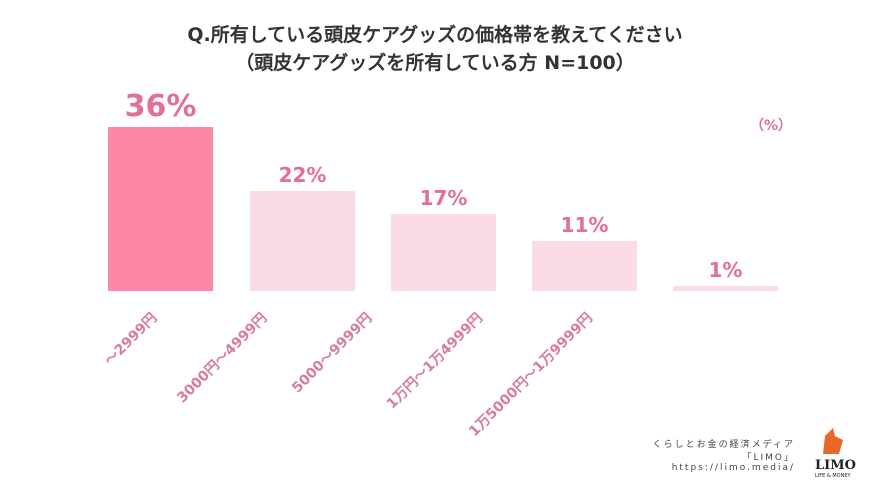 The width and height of the screenshot is (870, 489). Describe the element at coordinates (530, 375) in the screenshot. I see `x-tick-label: 1万5000円～1万9999円` at that location.